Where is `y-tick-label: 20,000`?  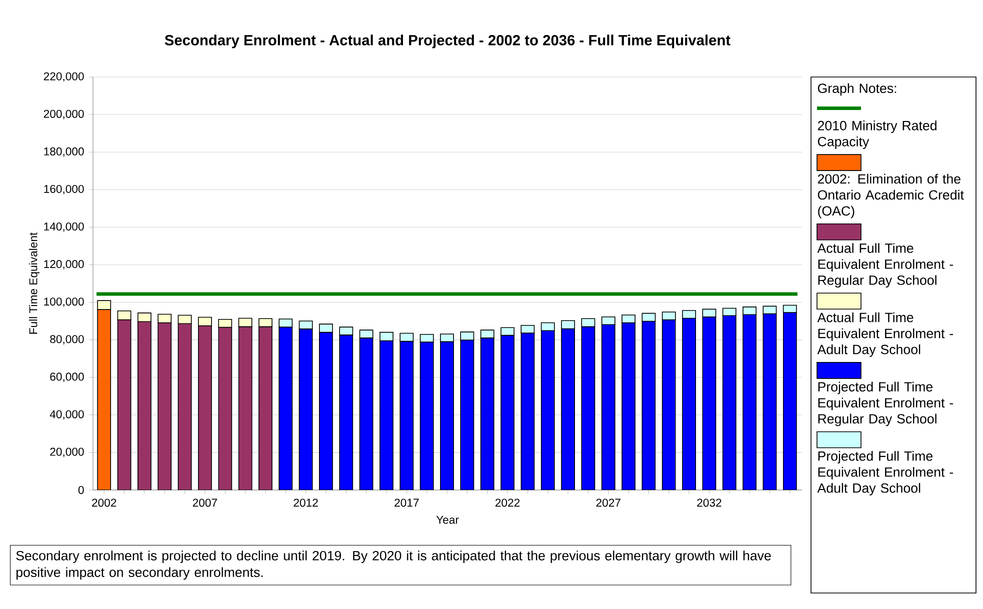 y-tick-label: 20,000 is located at coordinates (67, 453).